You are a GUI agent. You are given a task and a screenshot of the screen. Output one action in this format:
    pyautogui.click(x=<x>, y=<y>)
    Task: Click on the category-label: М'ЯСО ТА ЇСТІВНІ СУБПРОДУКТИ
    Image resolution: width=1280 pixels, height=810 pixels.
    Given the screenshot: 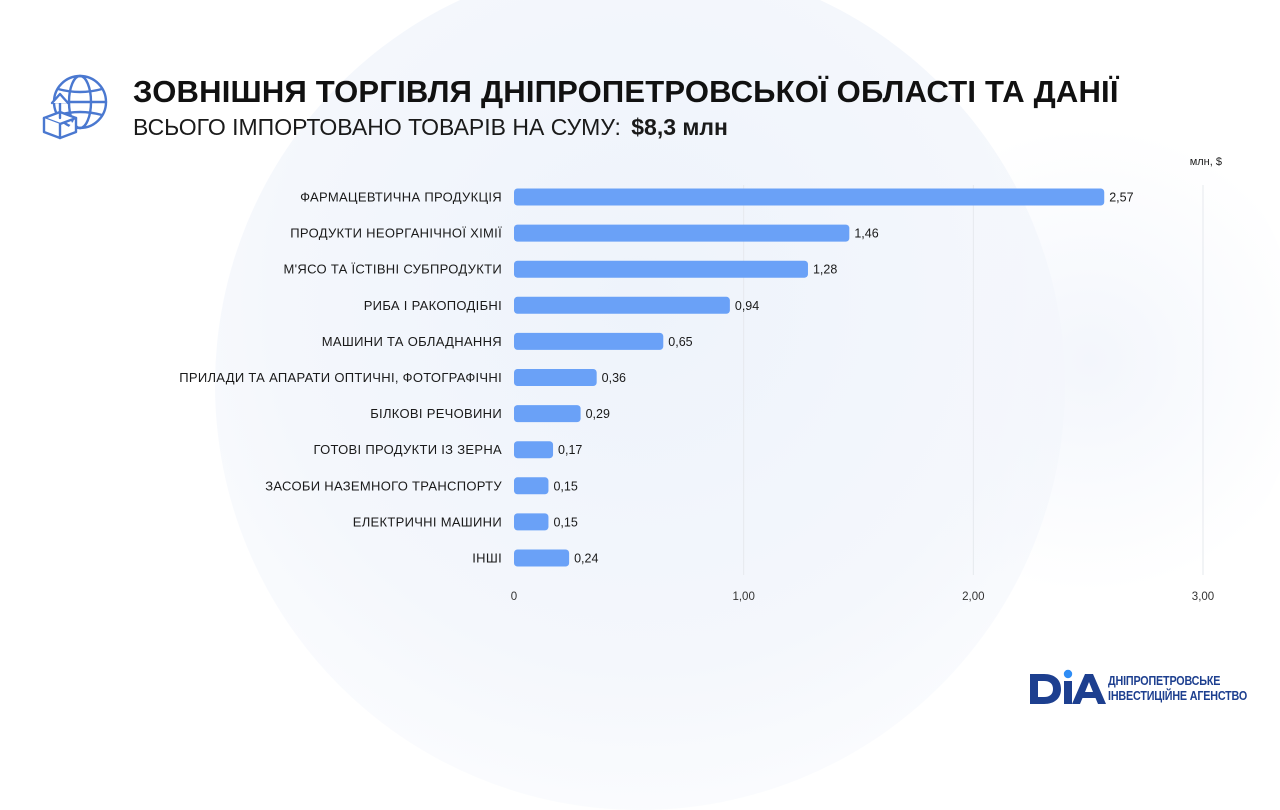 What is the action you would take?
    pyautogui.click(x=393, y=269)
    